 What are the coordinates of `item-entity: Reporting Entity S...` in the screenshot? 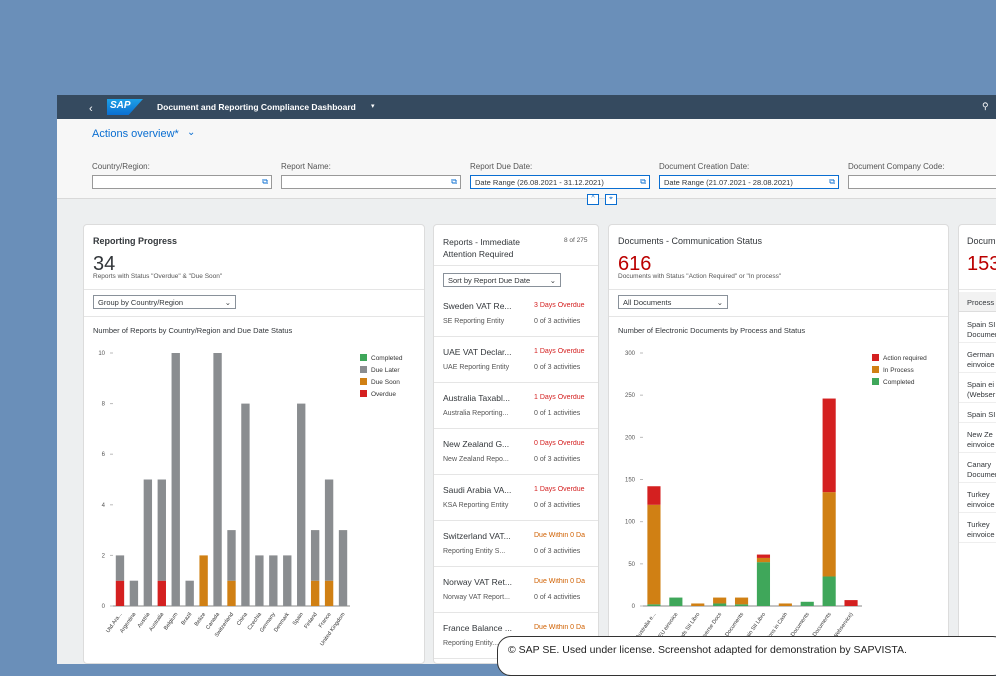 It's located at (474, 551).